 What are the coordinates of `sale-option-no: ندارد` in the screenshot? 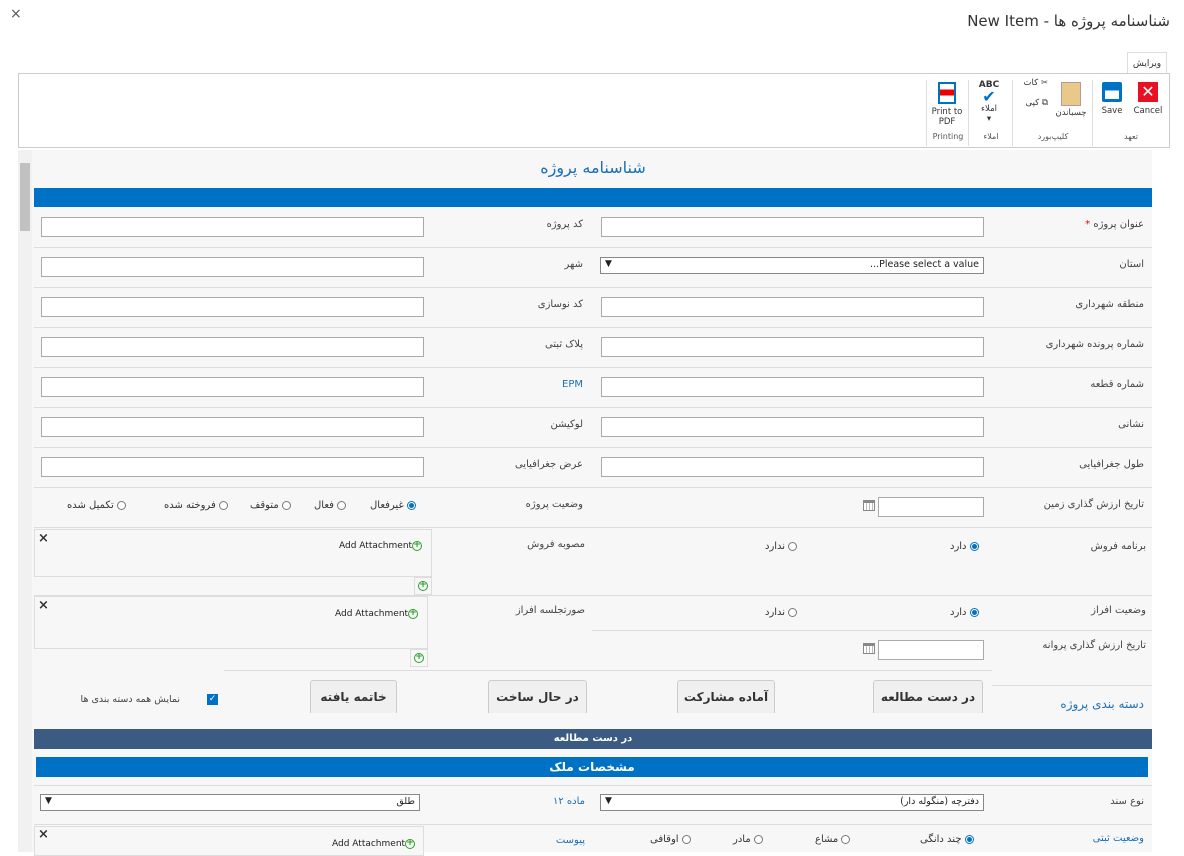 It's located at (781, 546).